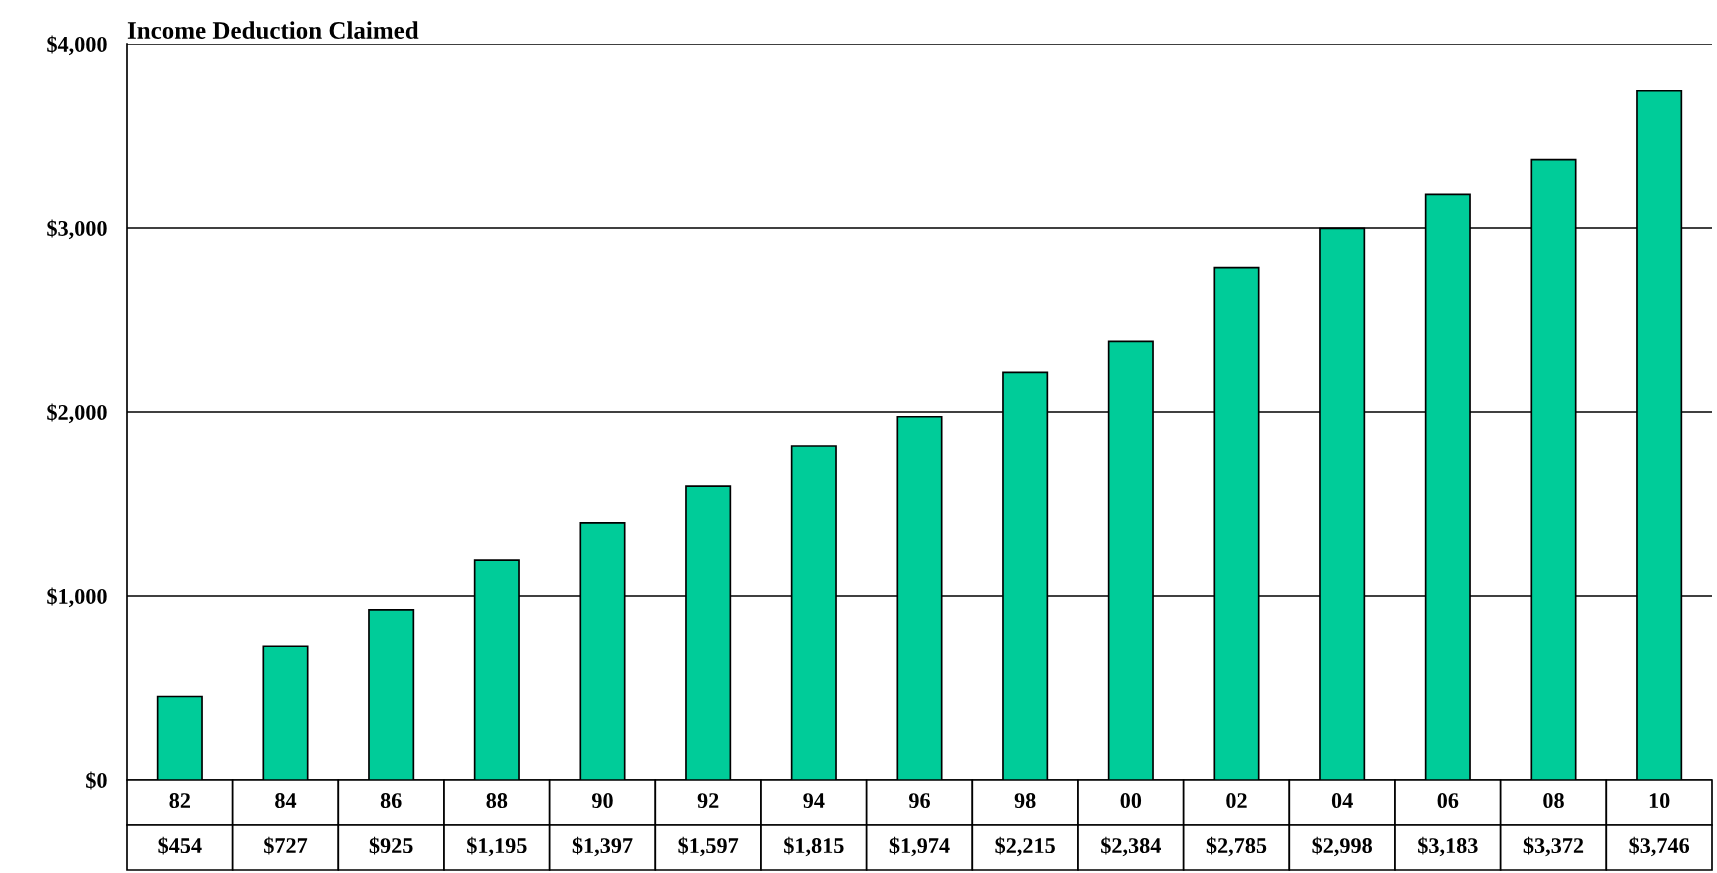  Describe the element at coordinates (179, 801) in the screenshot. I see `x-tick-label: 82` at that location.